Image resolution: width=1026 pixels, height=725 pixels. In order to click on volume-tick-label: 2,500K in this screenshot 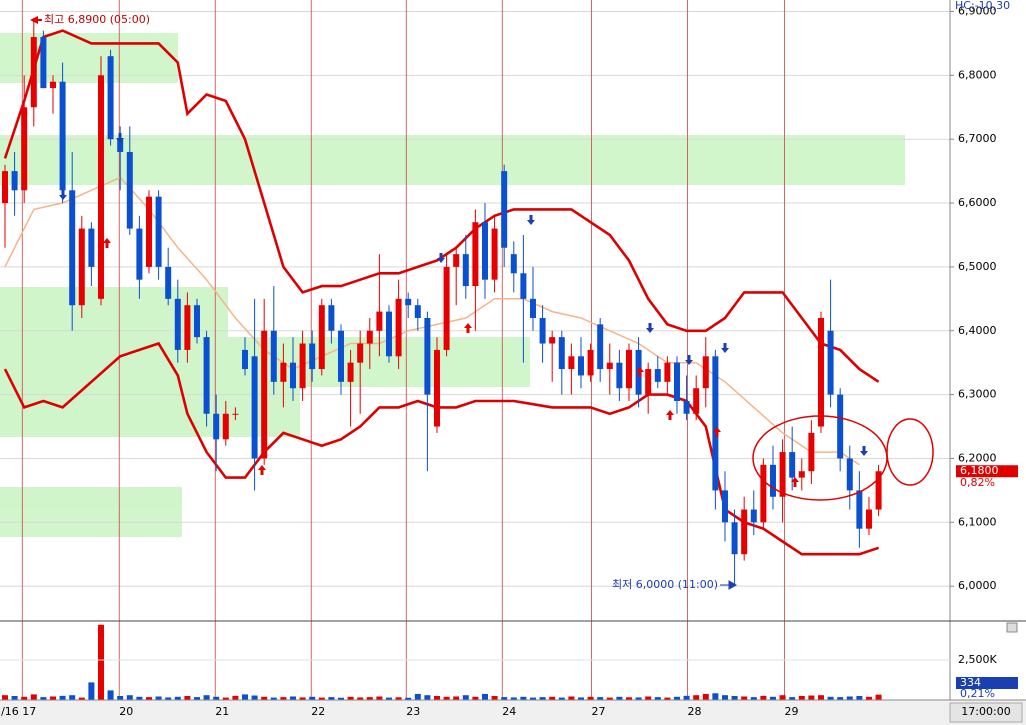, I will do `click(977, 659)`.